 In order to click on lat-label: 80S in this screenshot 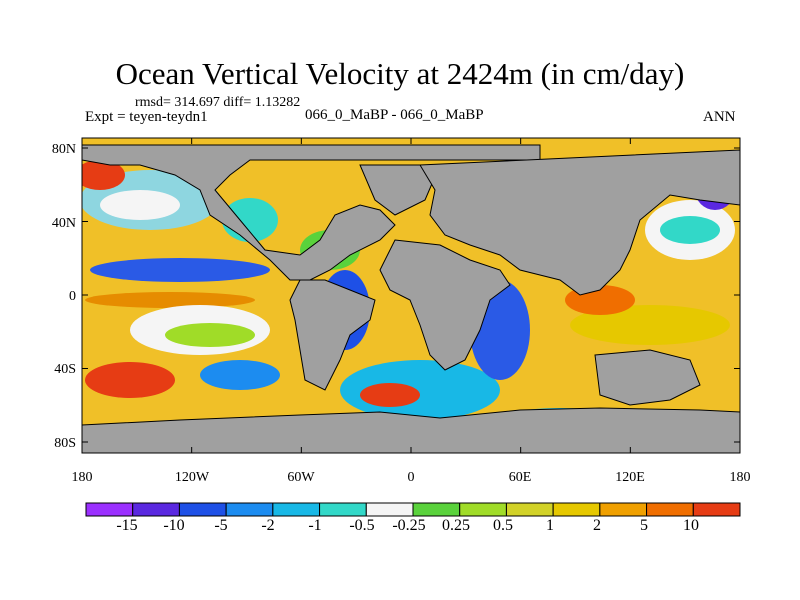, I will do `click(65, 443)`.